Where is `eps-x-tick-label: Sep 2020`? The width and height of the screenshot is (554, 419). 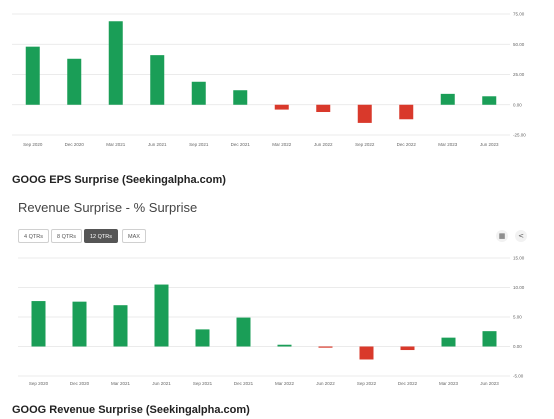 eps-x-tick-label: Sep 2020 is located at coordinates (33, 144).